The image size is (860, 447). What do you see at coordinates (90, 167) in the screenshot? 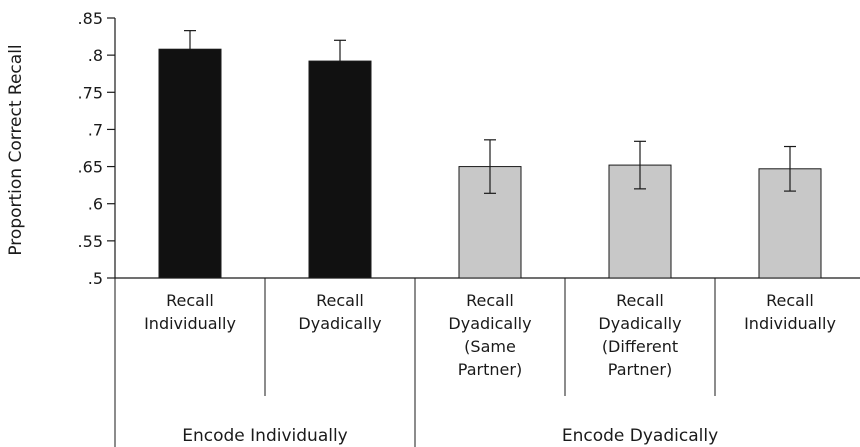
I see `y-tick-label: .65` at bounding box center [90, 167].